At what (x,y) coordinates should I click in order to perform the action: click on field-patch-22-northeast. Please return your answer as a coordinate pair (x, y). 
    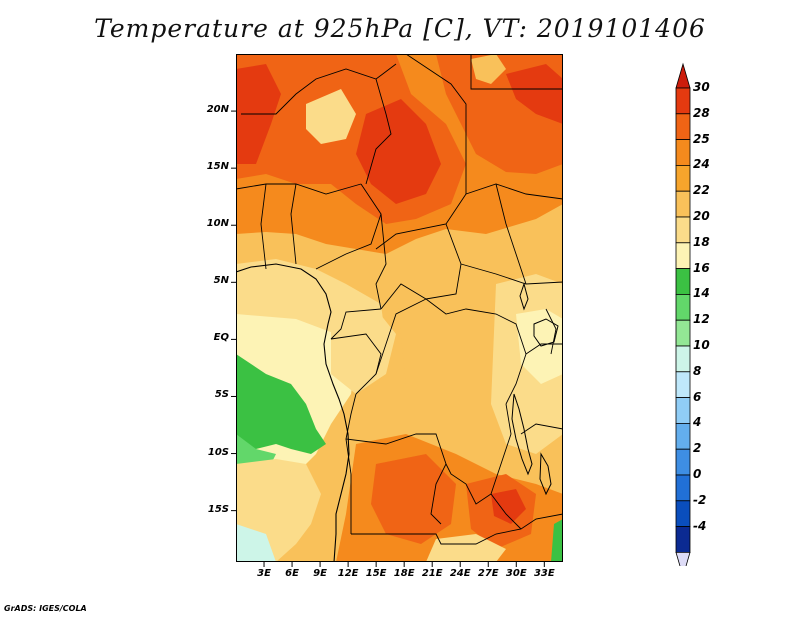
    Looking at the image, I should click on (488, 69).